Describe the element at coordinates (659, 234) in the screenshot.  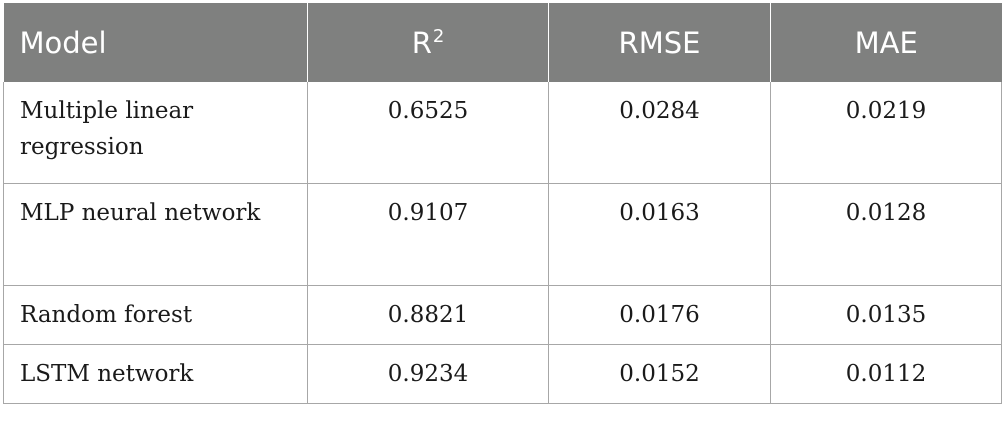
I see `cell-rmse: 0.0163` at that location.